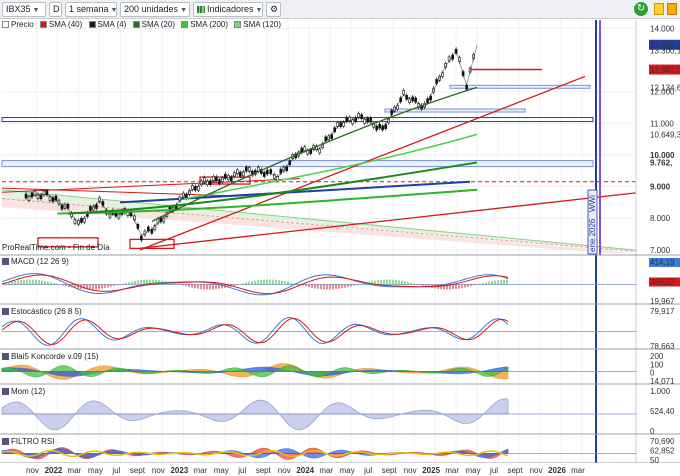 The height and width of the screenshot is (476, 680). I want to click on legend-label: SMA (40), so click(65, 24).